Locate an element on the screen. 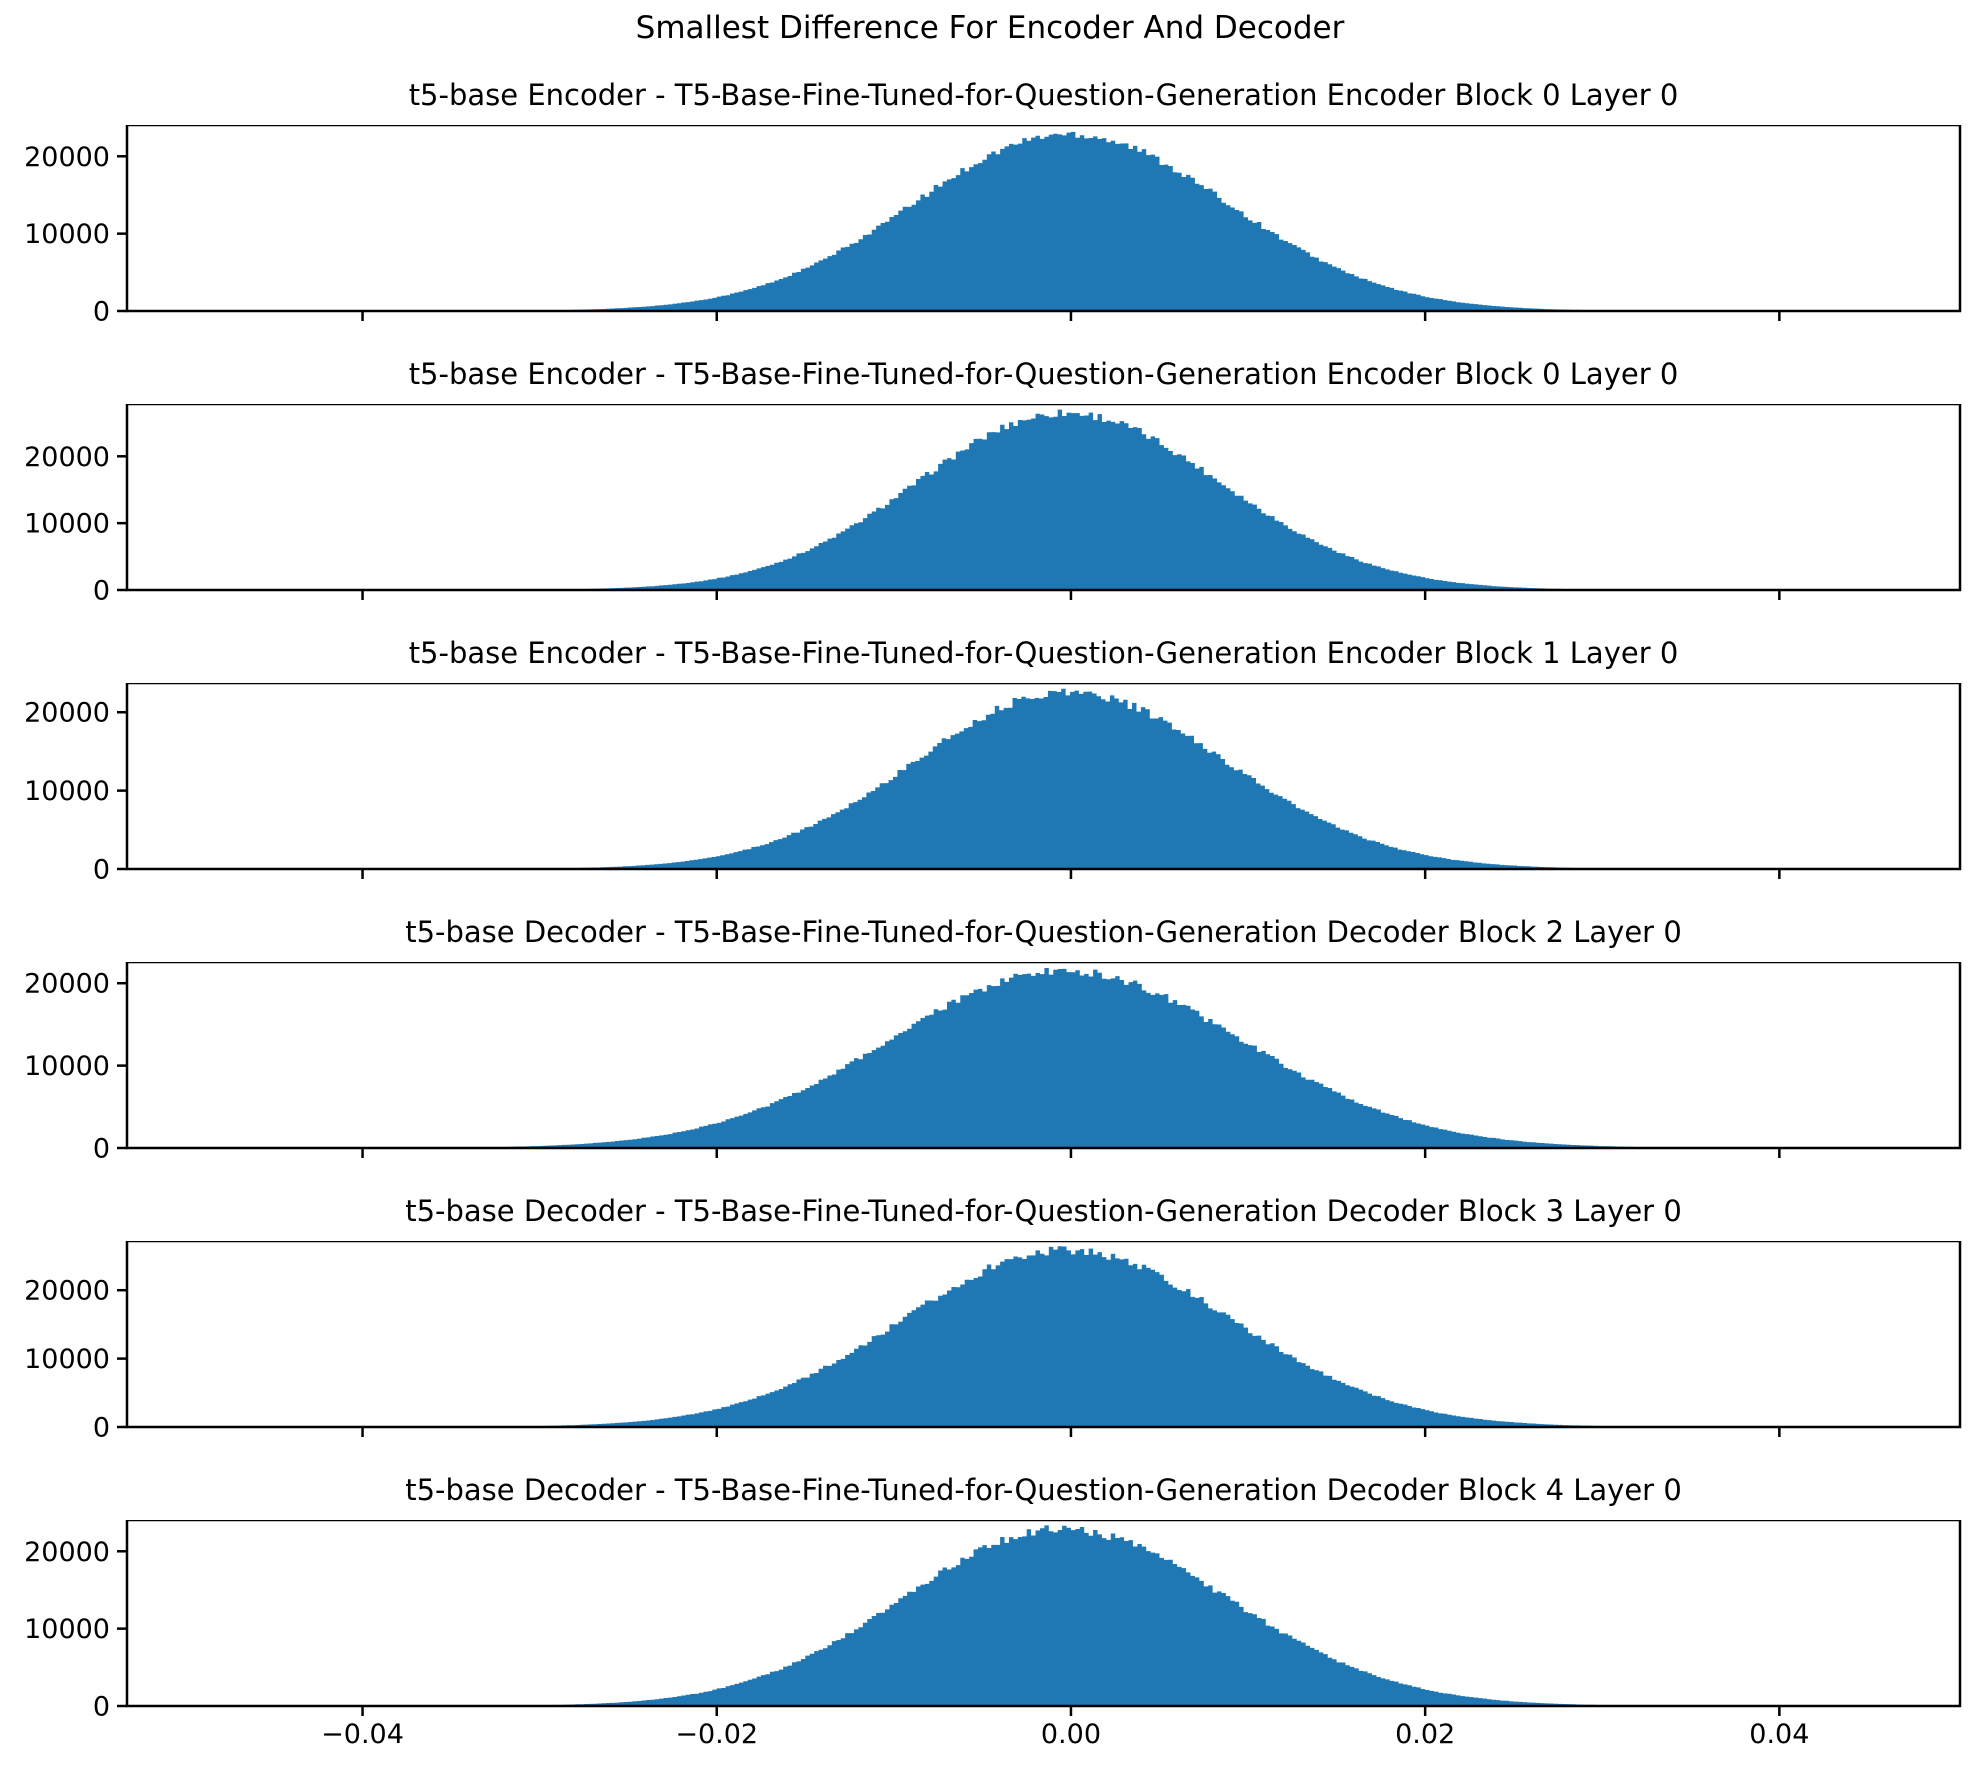  subplot-6-axes: 0 10000 20000 −0.04 −0.02 0.00 0.02 0.04 is located at coordinates (993, 1635).